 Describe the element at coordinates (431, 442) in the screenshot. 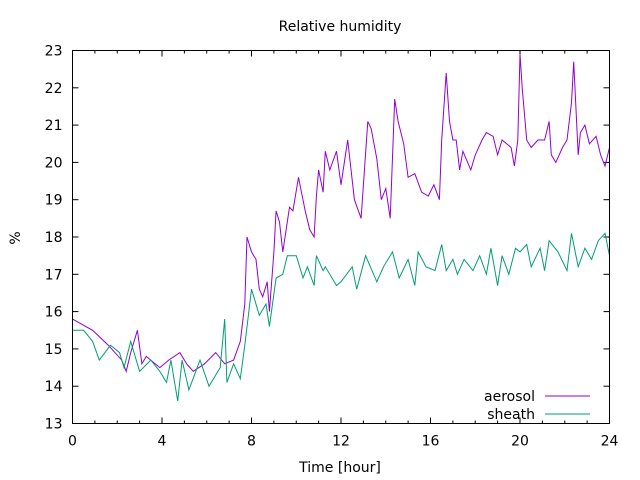

I see `x-tick-label: 16` at that location.